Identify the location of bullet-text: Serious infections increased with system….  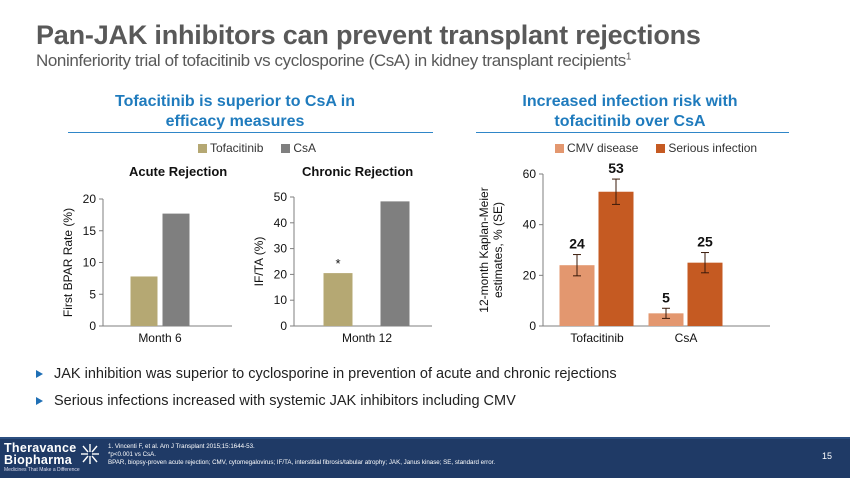
(285, 401).